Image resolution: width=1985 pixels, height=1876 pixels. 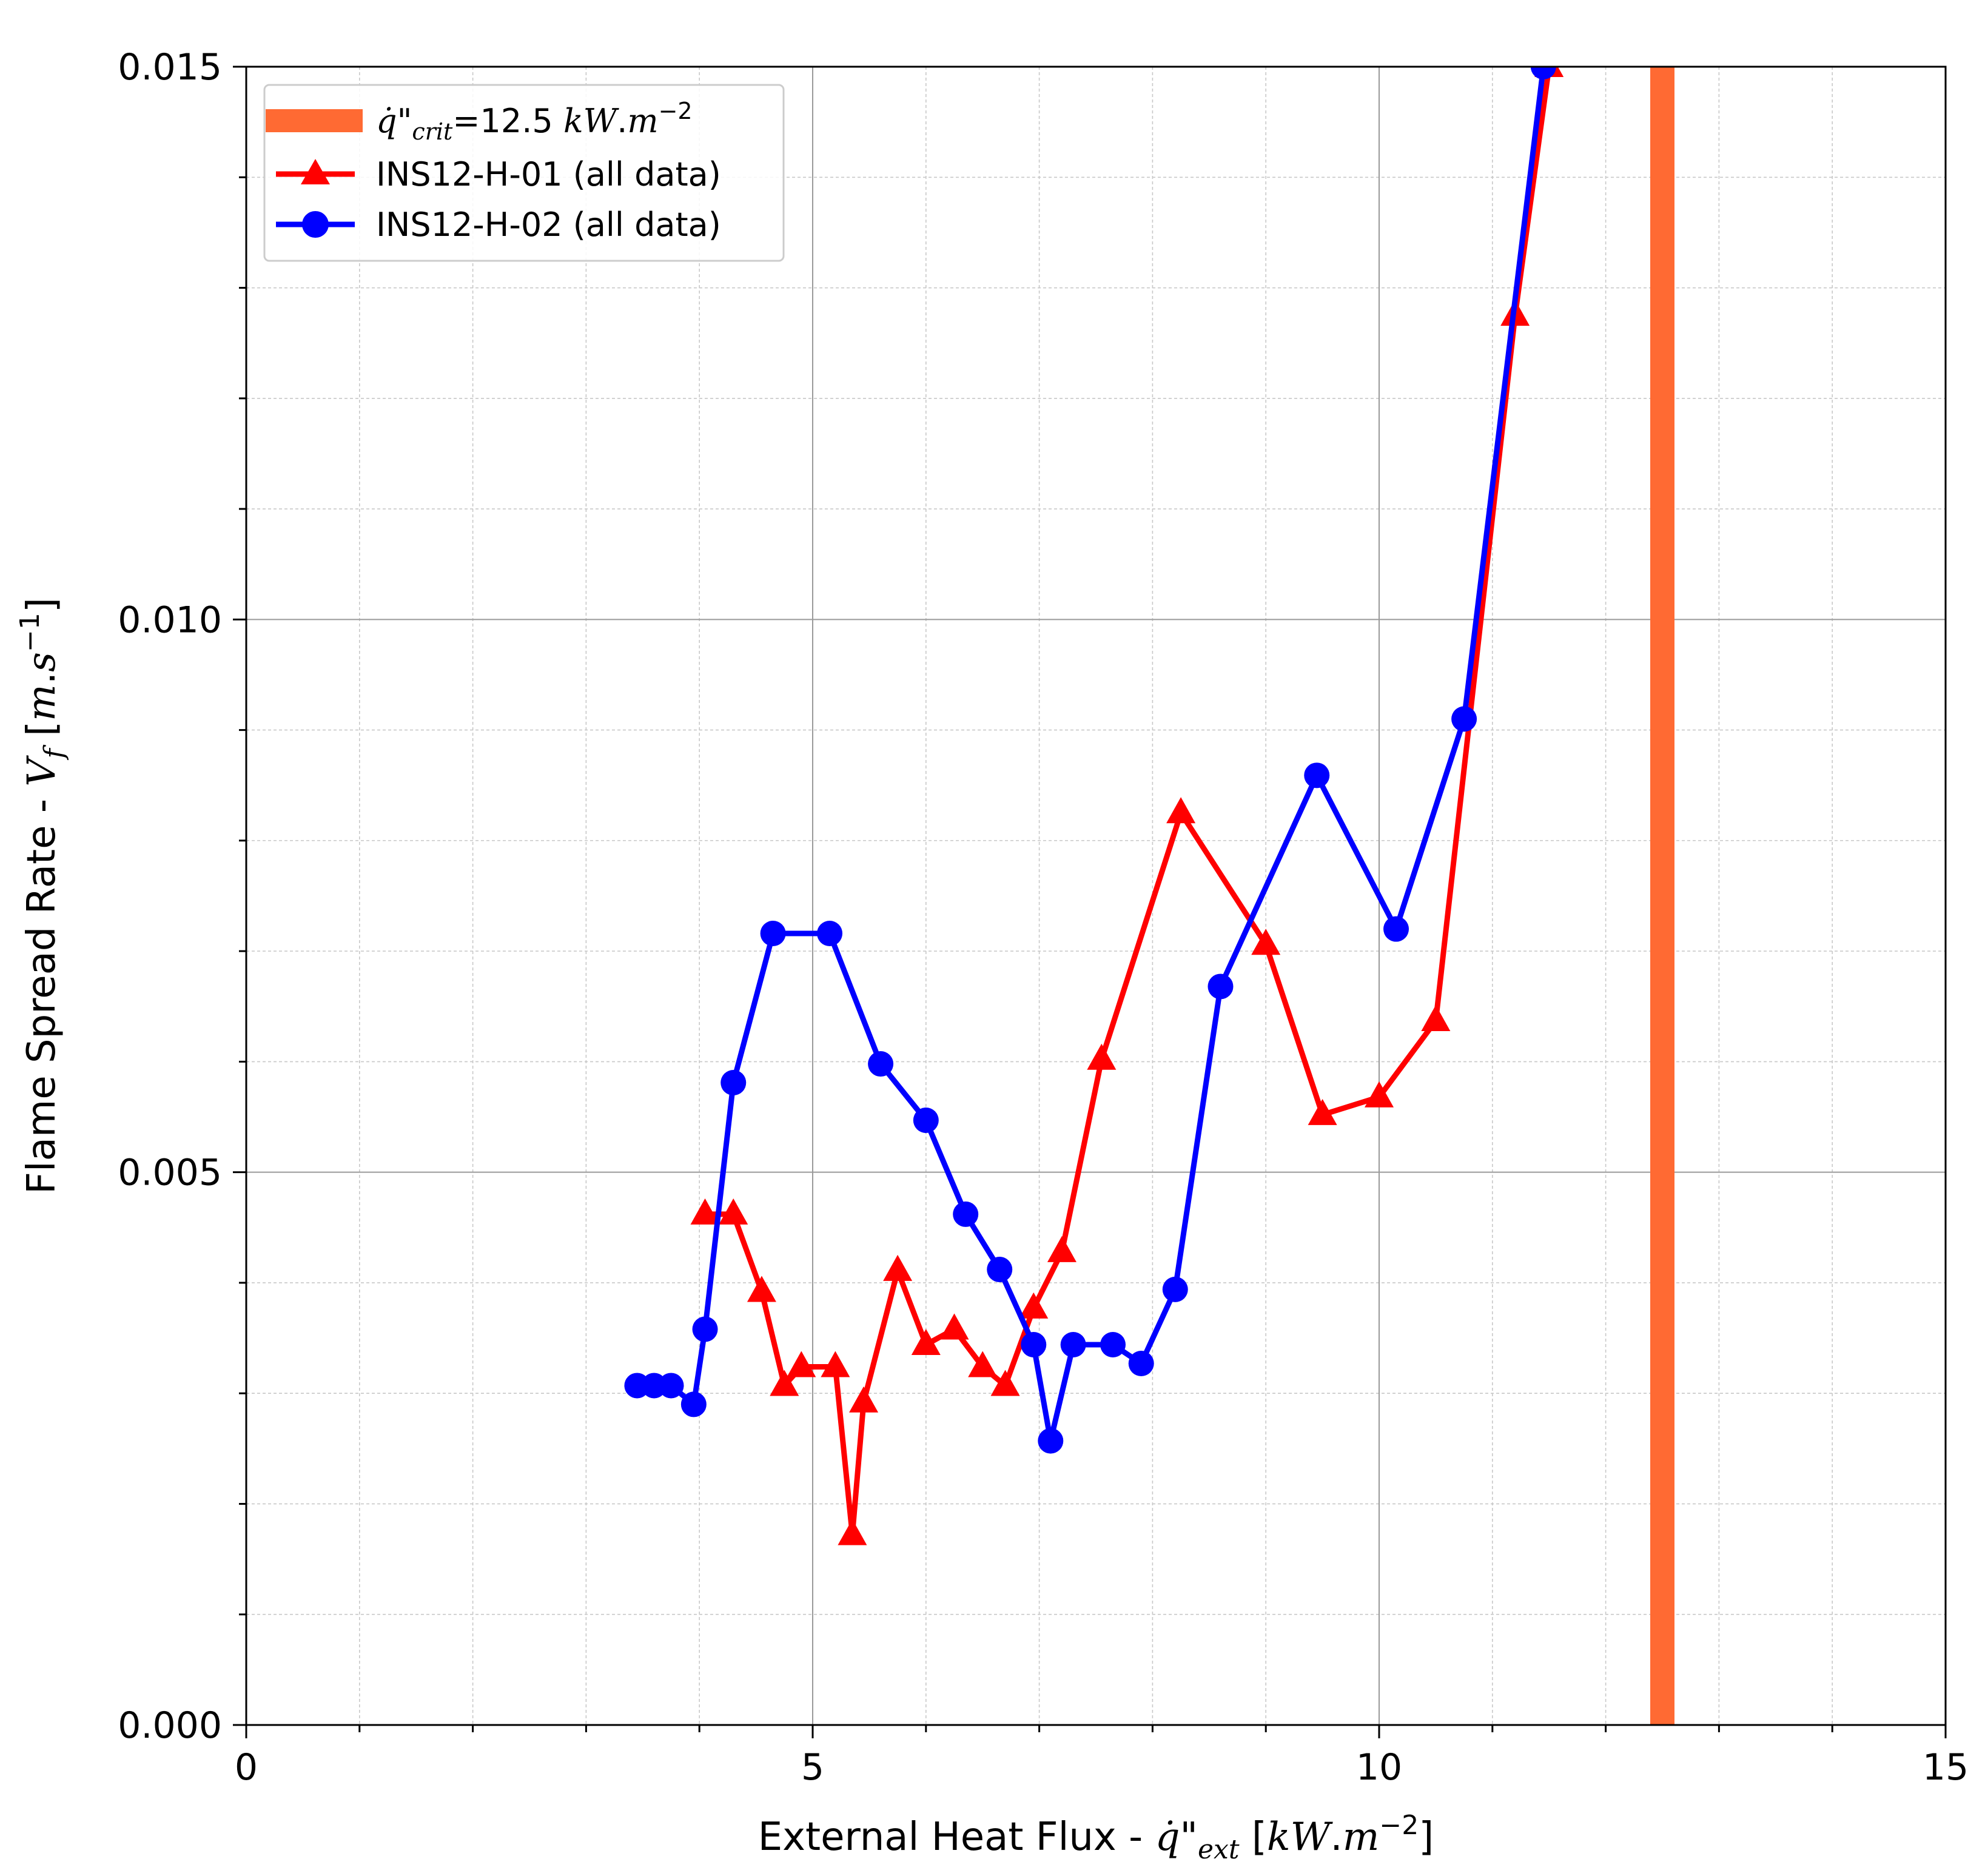 I want to click on x-axis-label: External Heat Flux - q̇"ext [kW.m−2], so click(x=1096, y=1837).